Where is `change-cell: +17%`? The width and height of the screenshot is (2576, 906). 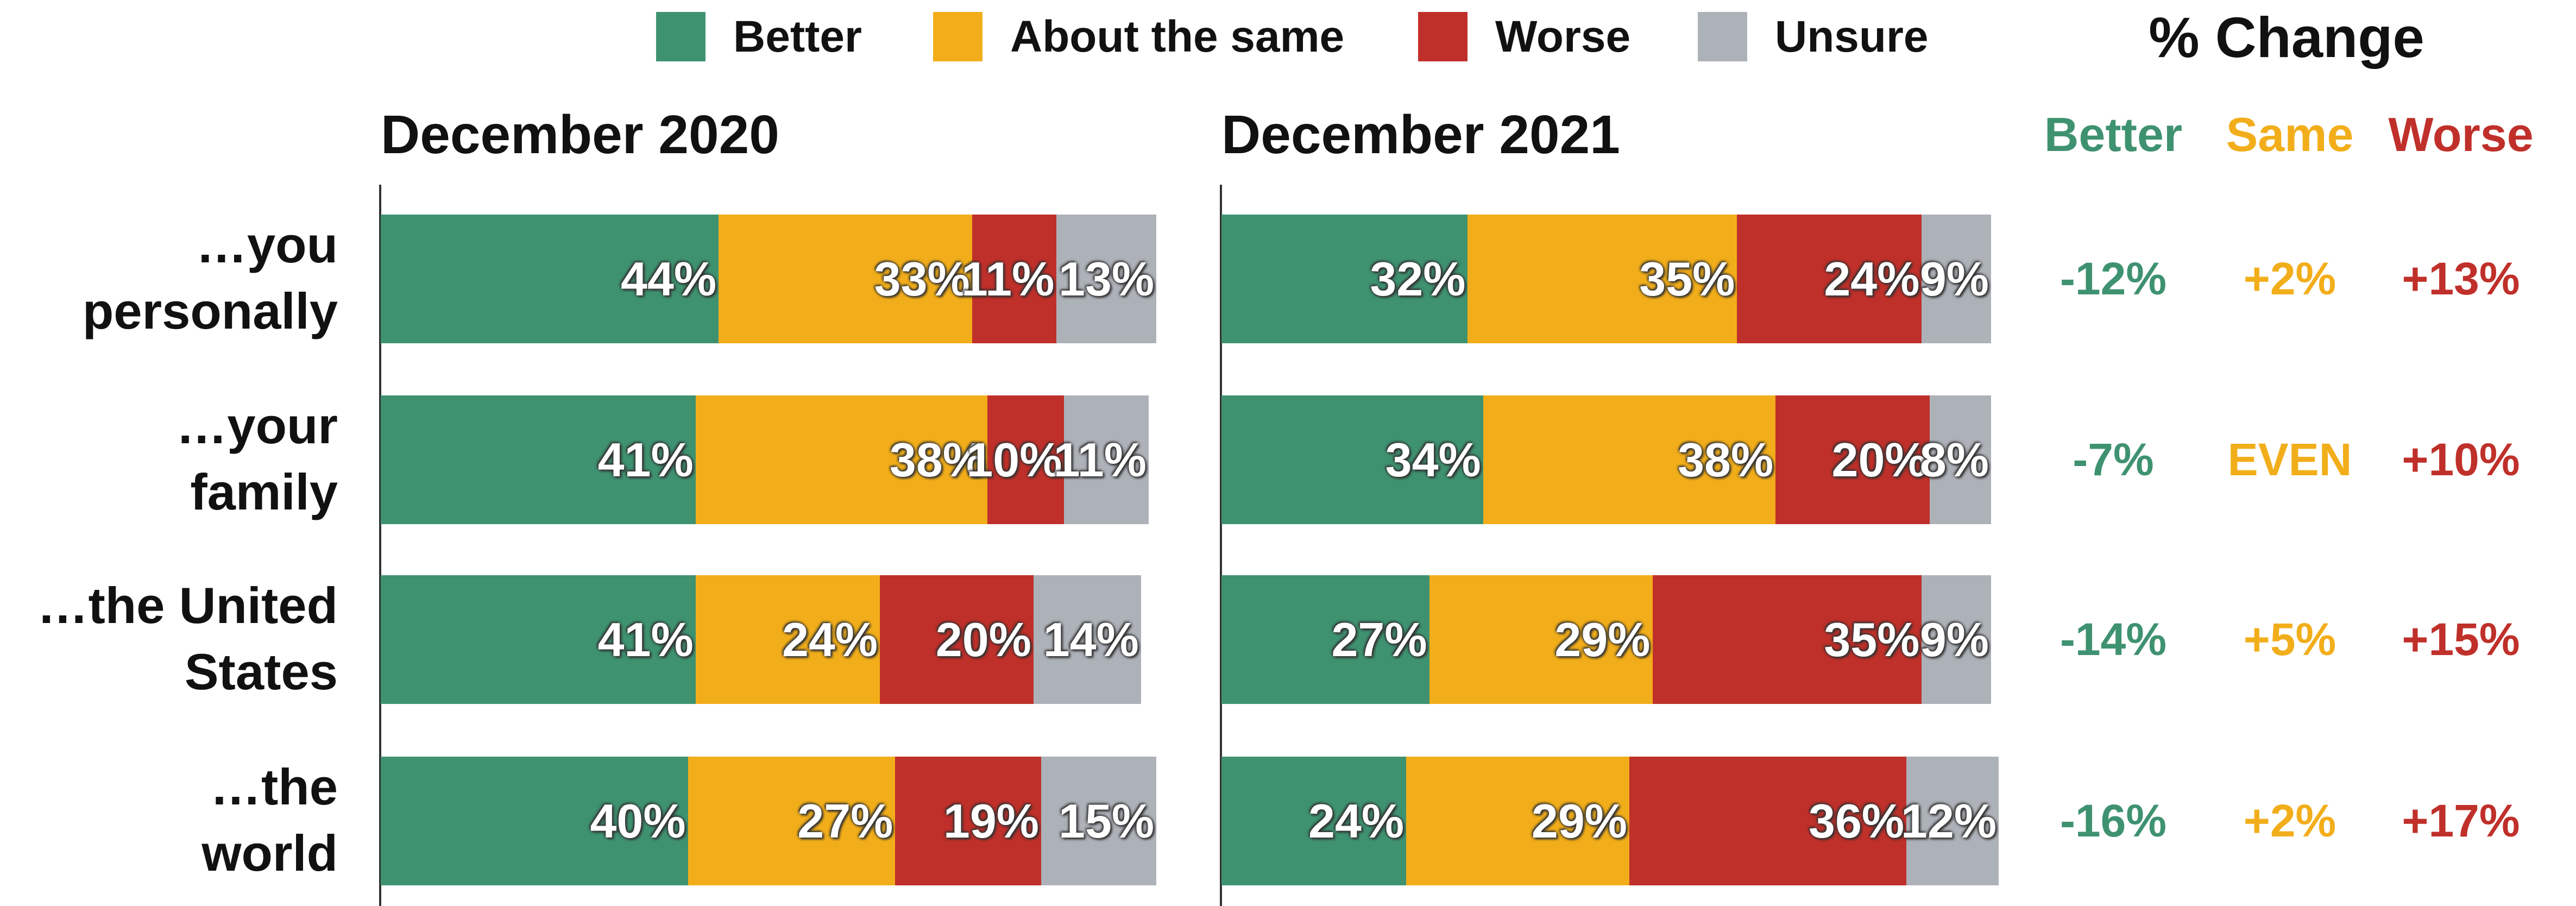
change-cell: +17% is located at coordinates (2461, 820).